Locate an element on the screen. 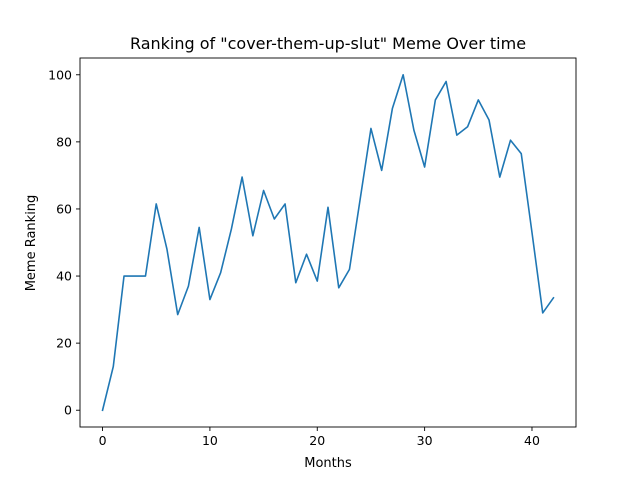  x-axis-label: Months is located at coordinates (328, 463).